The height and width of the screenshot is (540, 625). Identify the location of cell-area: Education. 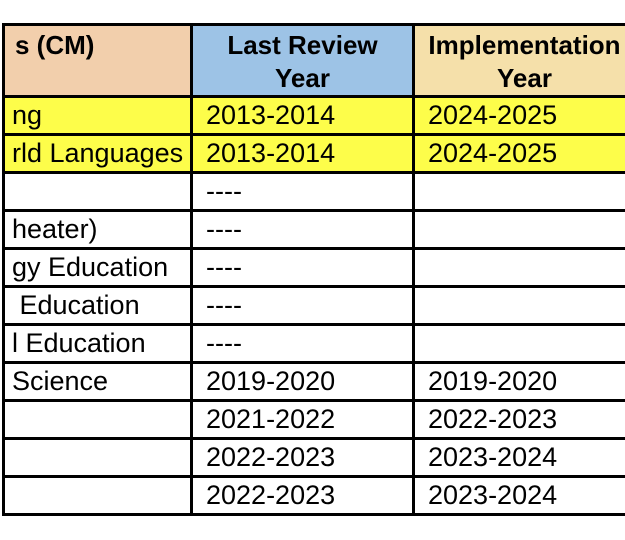
(97, 305).